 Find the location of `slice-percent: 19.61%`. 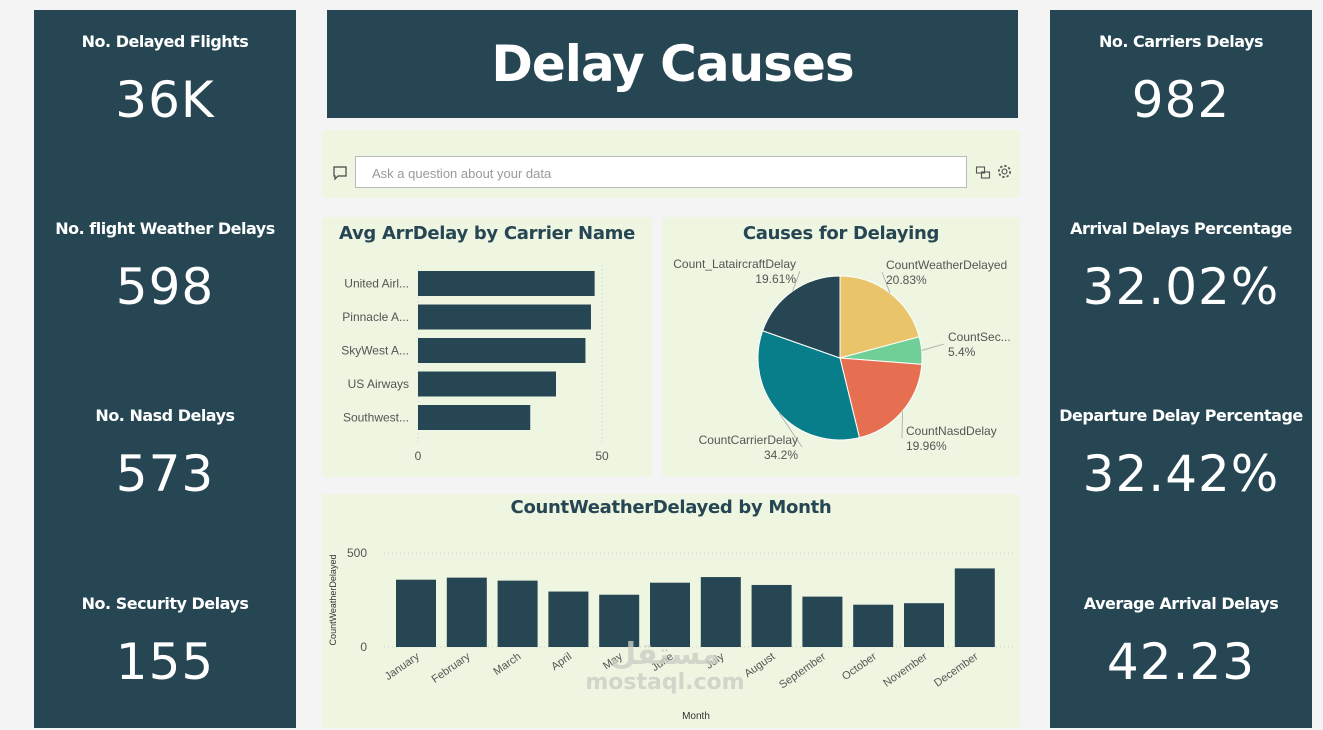

slice-percent: 19.61% is located at coordinates (775, 279).